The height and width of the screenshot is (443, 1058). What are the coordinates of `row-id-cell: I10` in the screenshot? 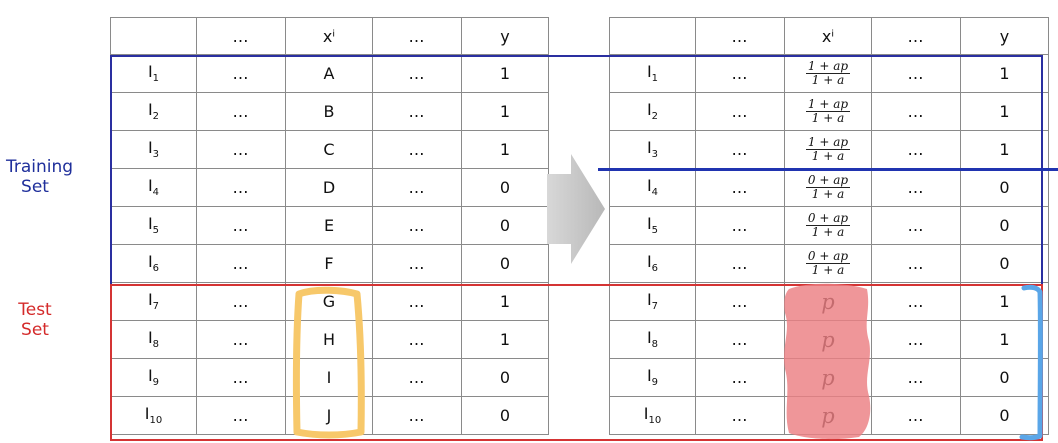 It's located at (153, 415).